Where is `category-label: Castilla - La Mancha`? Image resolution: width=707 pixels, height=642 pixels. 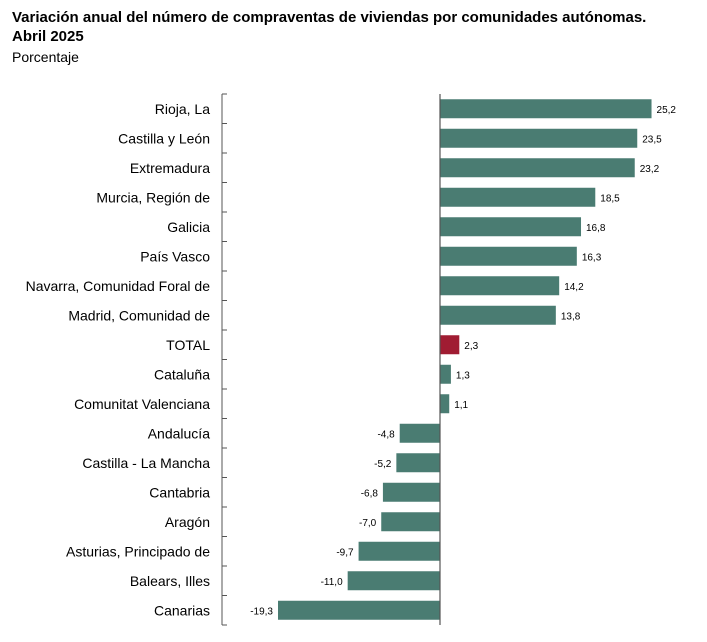
category-label: Castilla - La Mancha is located at coordinates (146, 463).